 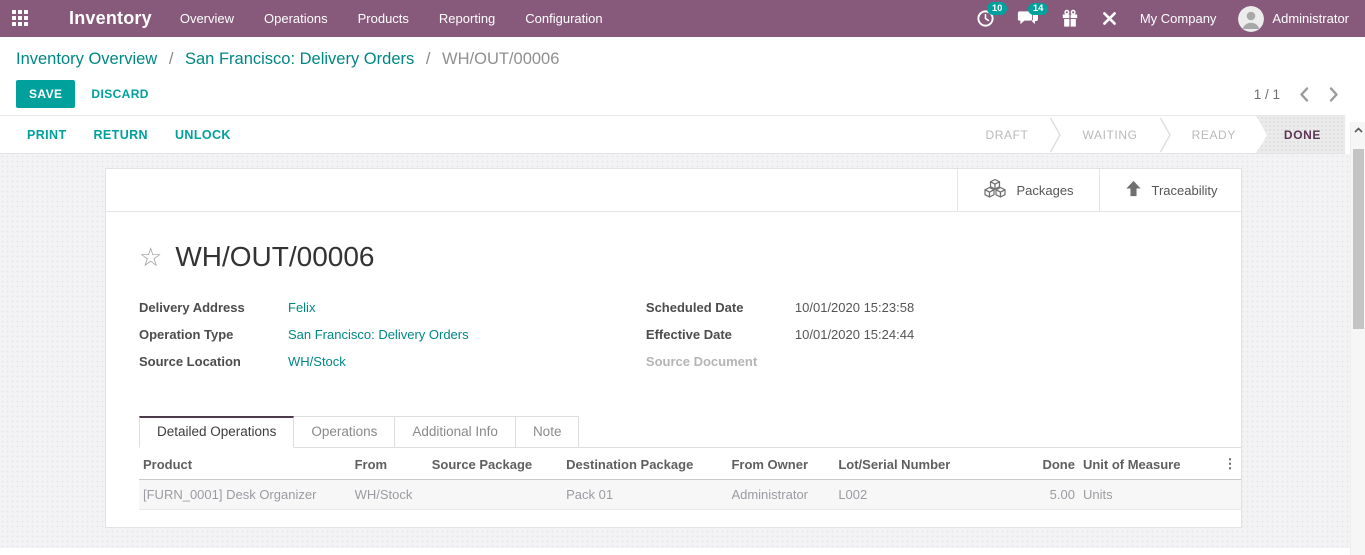 I want to click on pager-prev-icon, so click(x=1304, y=94).